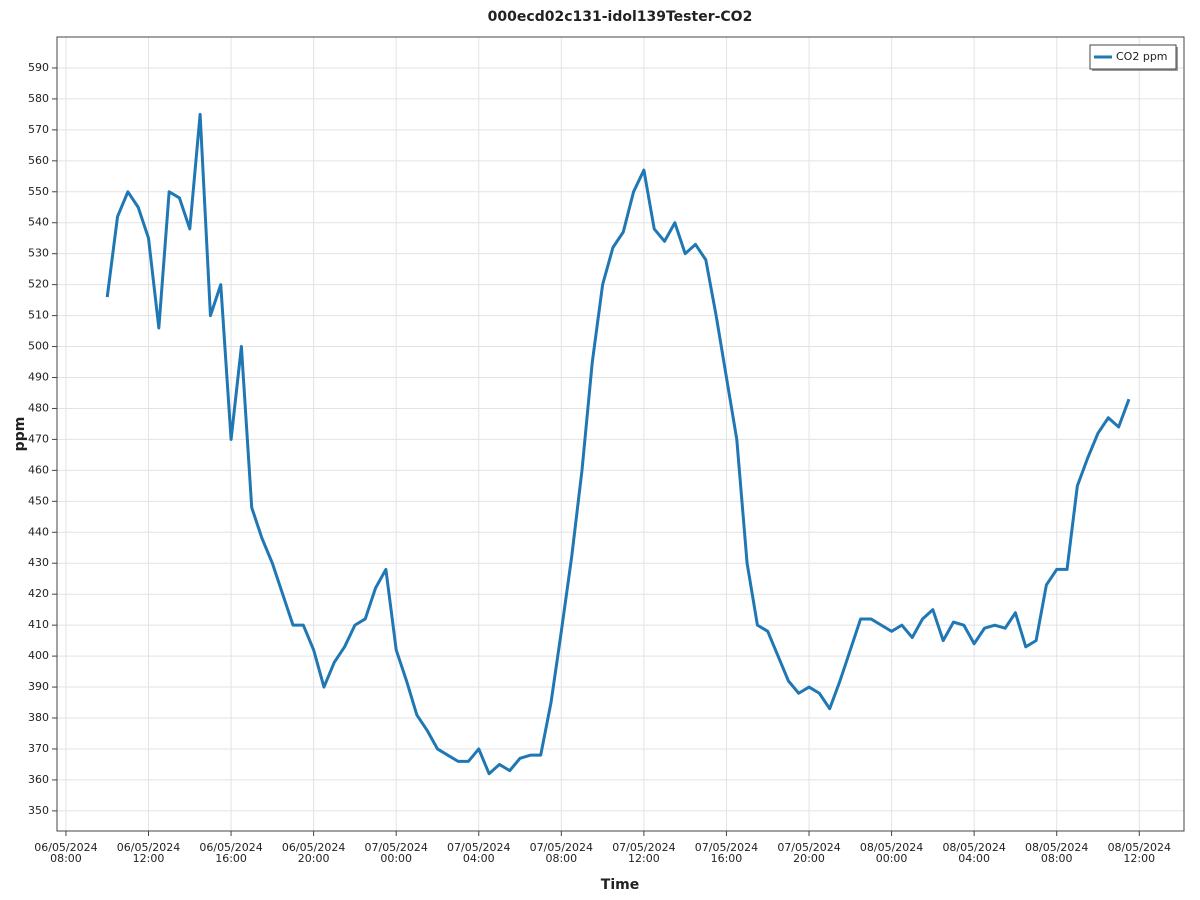  I want to click on y-tick-label: 480, so click(38, 407).